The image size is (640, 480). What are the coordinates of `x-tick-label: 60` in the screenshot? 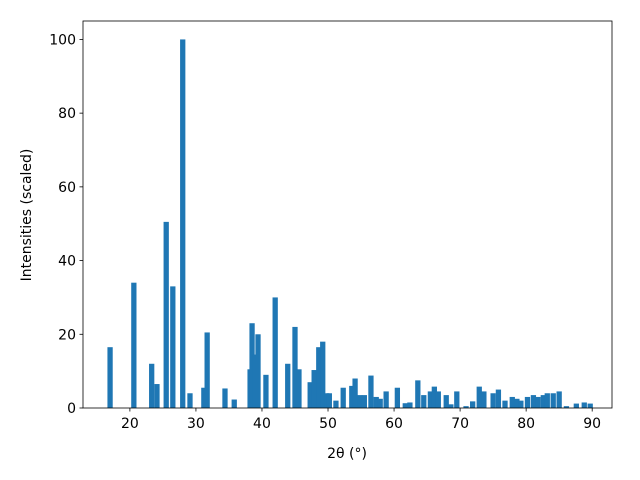 It's located at (394, 424).